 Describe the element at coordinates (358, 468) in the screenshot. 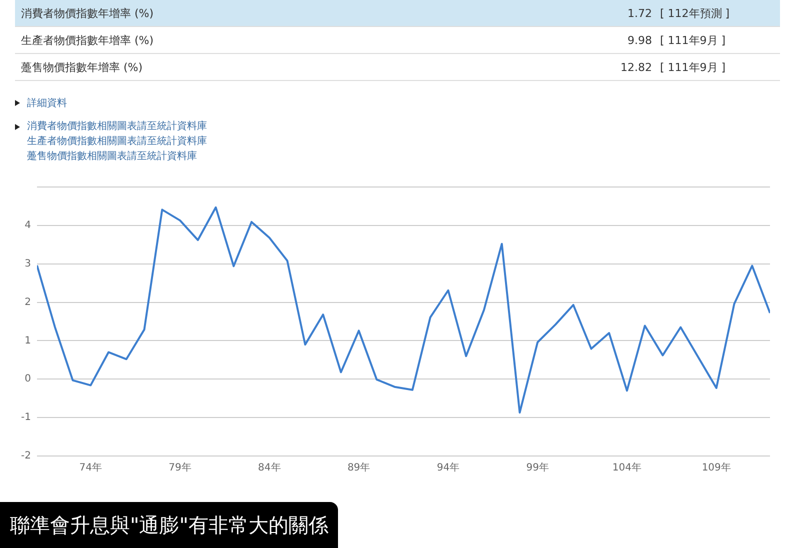

I see `x-tick-label: 89年` at that location.